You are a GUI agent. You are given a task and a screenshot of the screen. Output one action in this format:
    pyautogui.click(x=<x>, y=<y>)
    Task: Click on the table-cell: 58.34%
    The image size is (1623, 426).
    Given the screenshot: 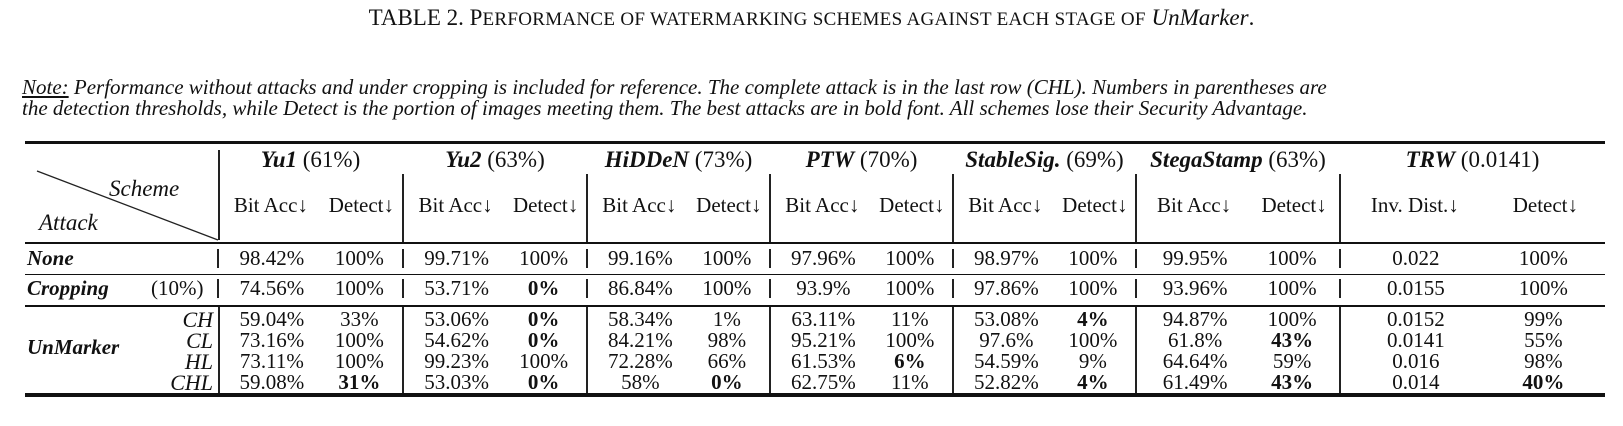 What is the action you would take?
    pyautogui.click(x=640, y=319)
    